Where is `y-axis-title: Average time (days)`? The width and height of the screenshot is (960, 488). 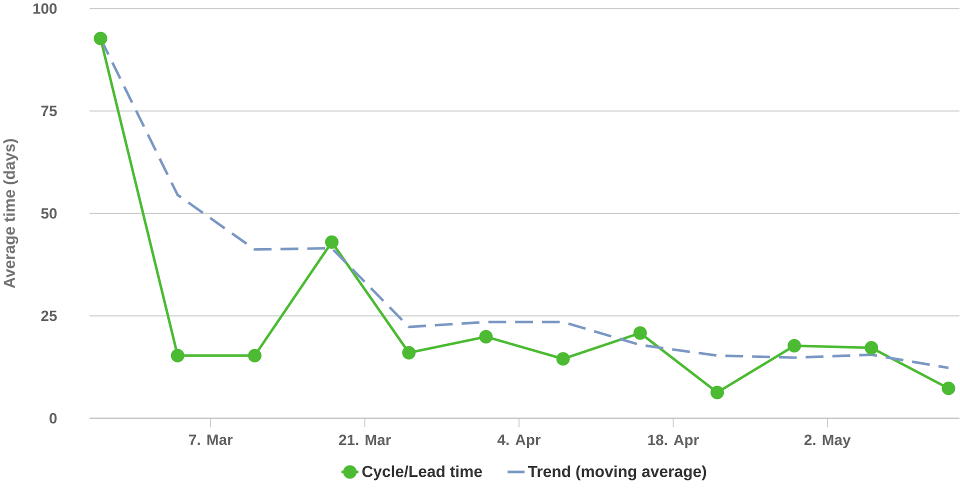
y-axis-title: Average time (days) is located at coordinates (10, 213).